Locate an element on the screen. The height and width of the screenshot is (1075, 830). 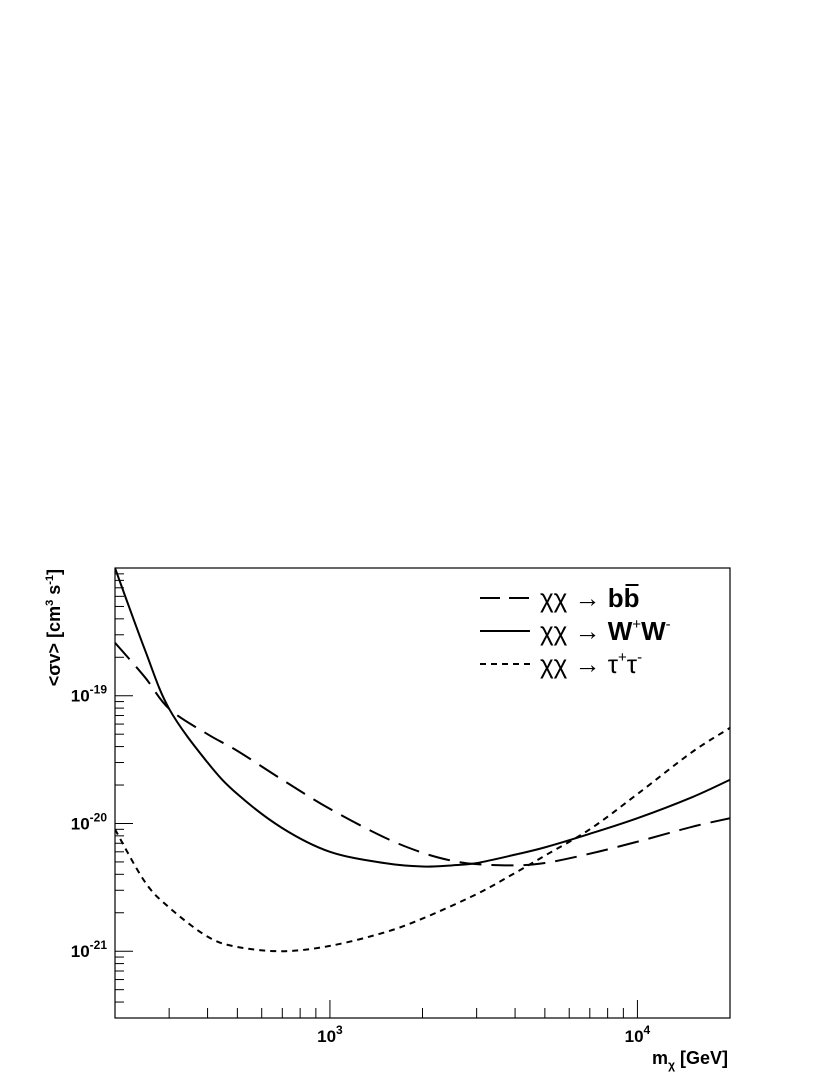
x-axis-title: mχ [GeV] is located at coordinates (690, 1060).